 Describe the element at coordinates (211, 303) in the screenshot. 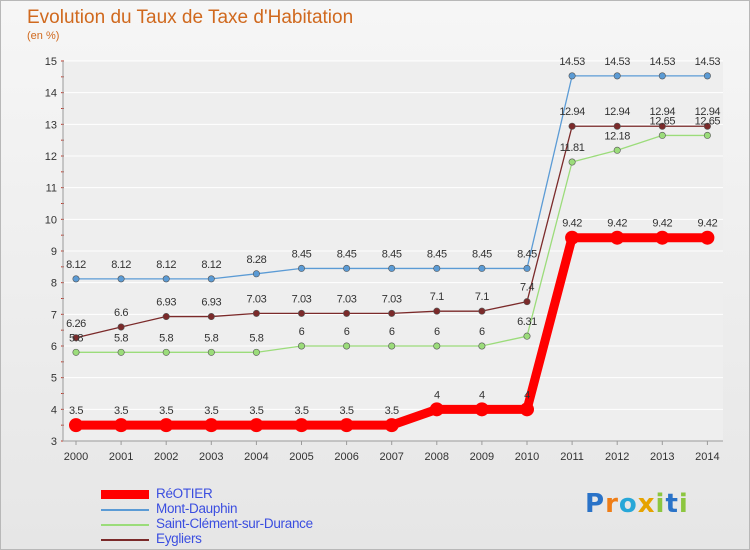

I see `data-label: 6.93` at that location.